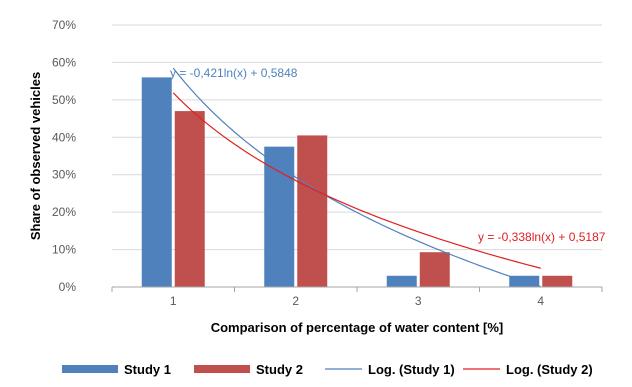 Image resolution: width=632 pixels, height=387 pixels. I want to click on y-tick-label: 60%, so click(64, 62).